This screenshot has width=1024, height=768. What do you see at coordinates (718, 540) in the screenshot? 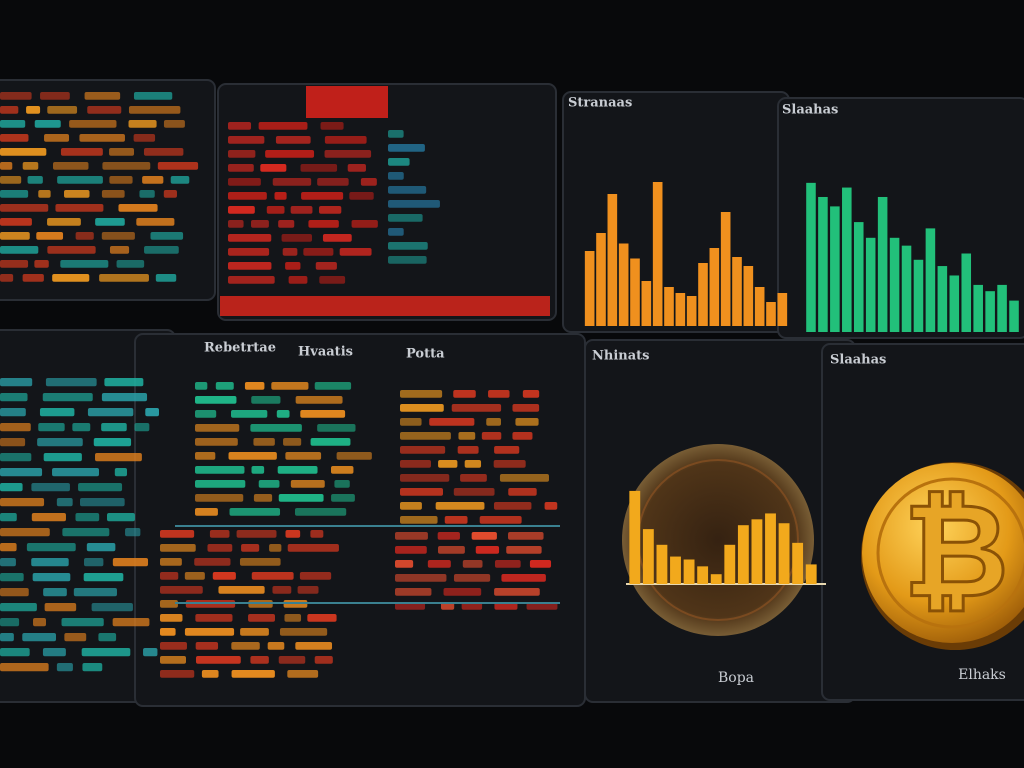
I see `chart-disc` at bounding box center [718, 540].